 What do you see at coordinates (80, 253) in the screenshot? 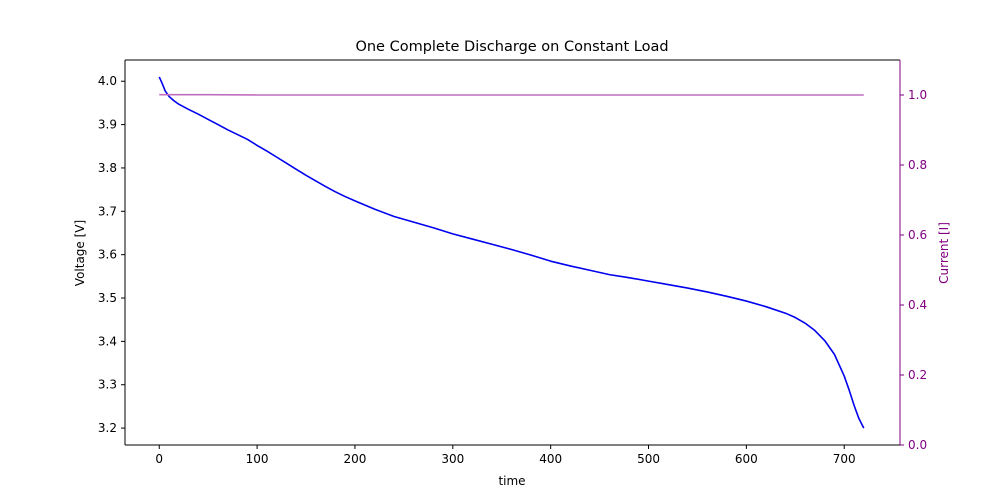
I see `y-axis-label: Voltage [V]` at bounding box center [80, 253].